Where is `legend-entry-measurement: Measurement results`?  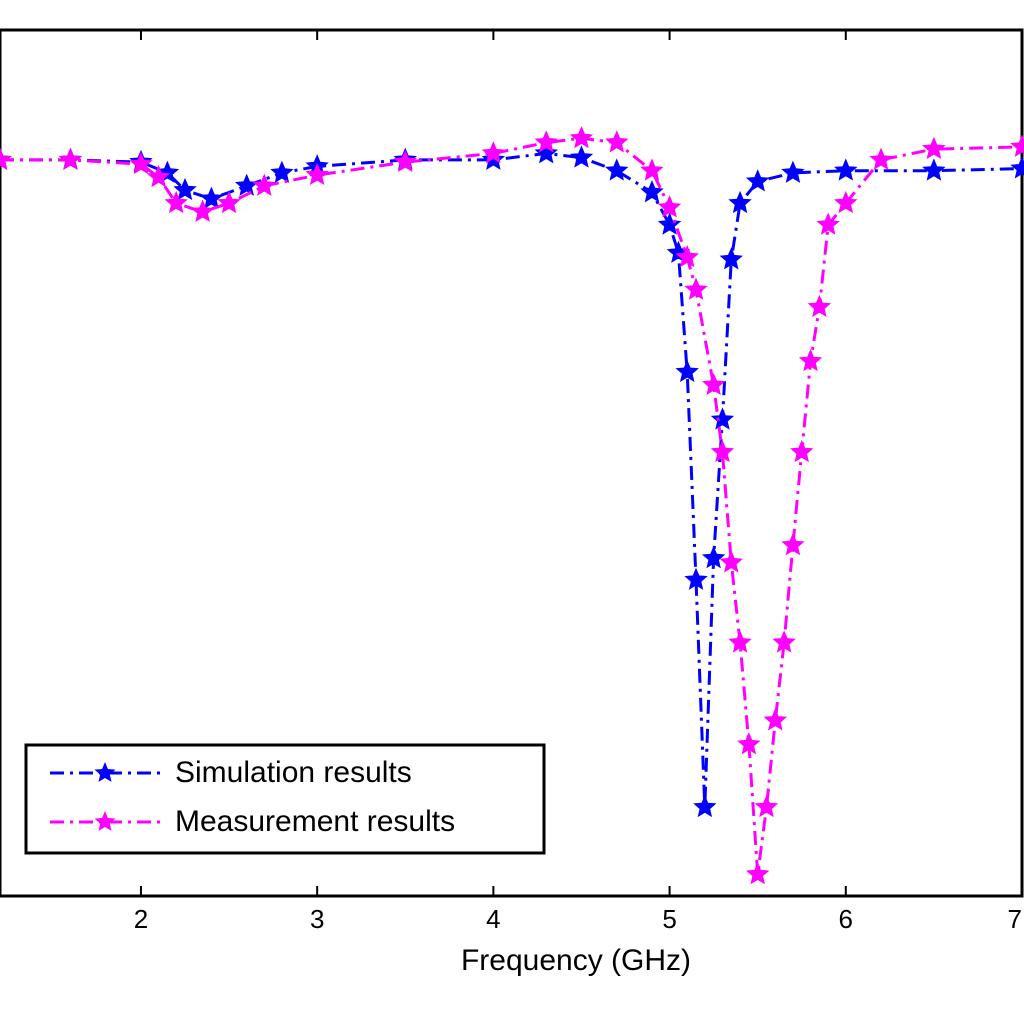 legend-entry-measurement: Measurement results is located at coordinates (252, 821).